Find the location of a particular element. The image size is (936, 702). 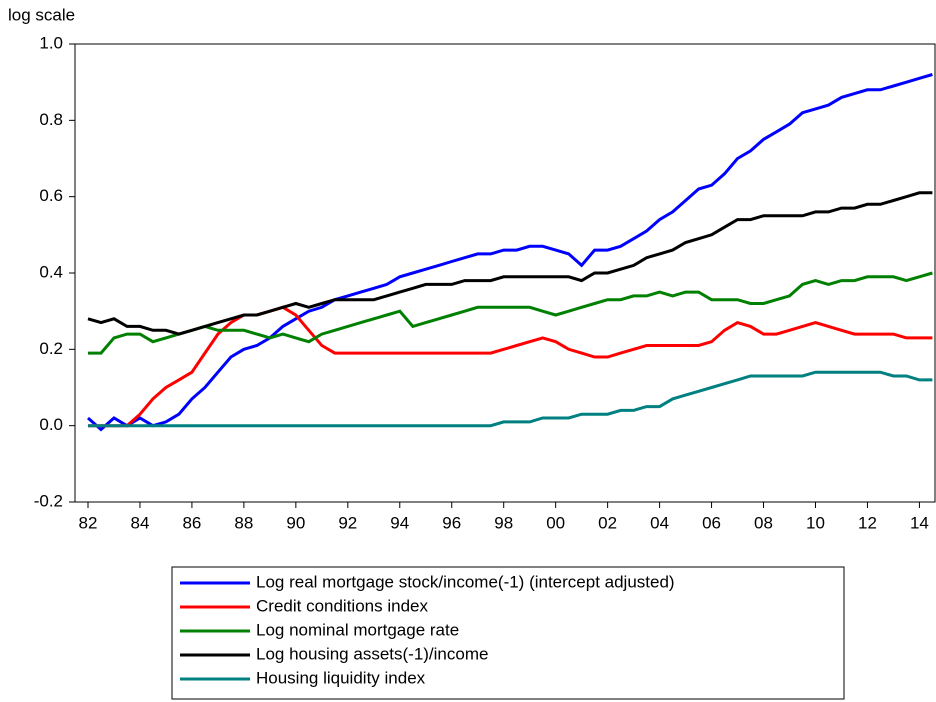

x-tick-label: 08 is located at coordinates (763, 522).